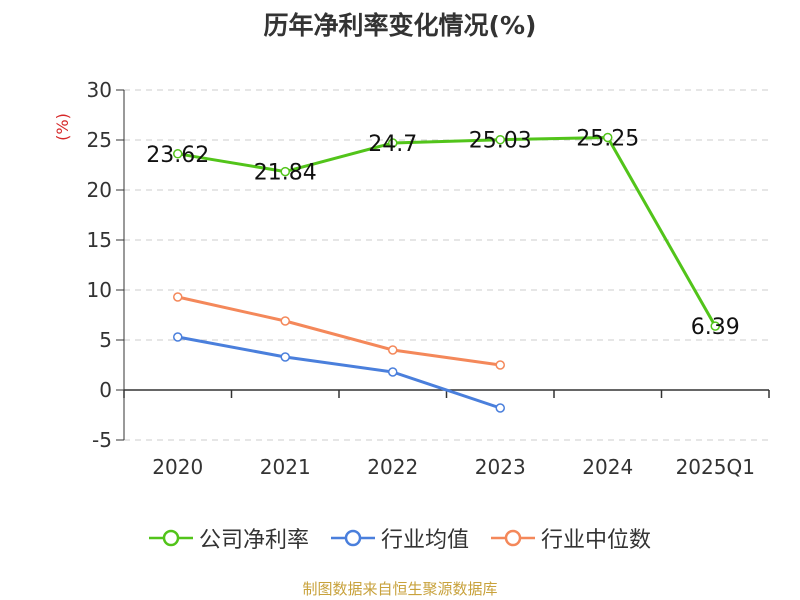 This screenshot has height=600, width=800. What do you see at coordinates (400, 589) in the screenshot?
I see `source-note: 制图数据来自恒生聚源数据库` at bounding box center [400, 589].